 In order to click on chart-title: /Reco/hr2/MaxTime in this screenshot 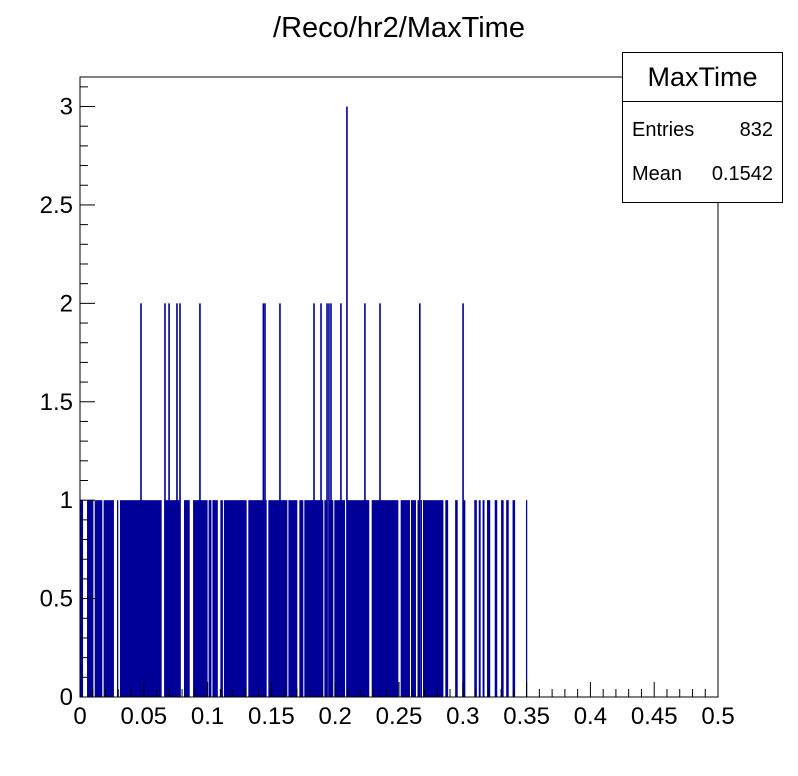, I will do `click(399, 28)`.